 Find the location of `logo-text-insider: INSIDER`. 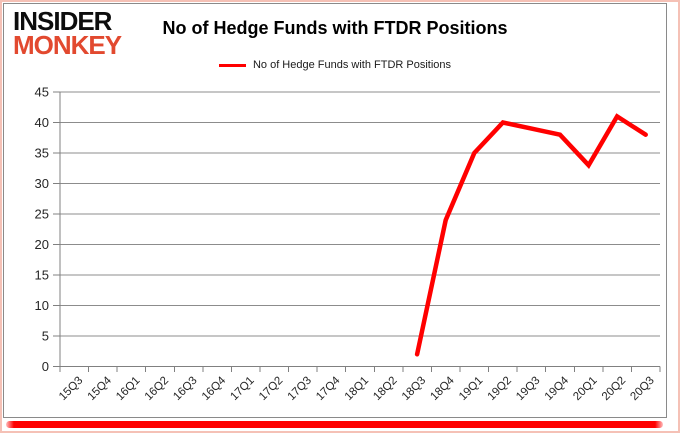

logo-text-insider: INSIDER is located at coordinates (62, 21).